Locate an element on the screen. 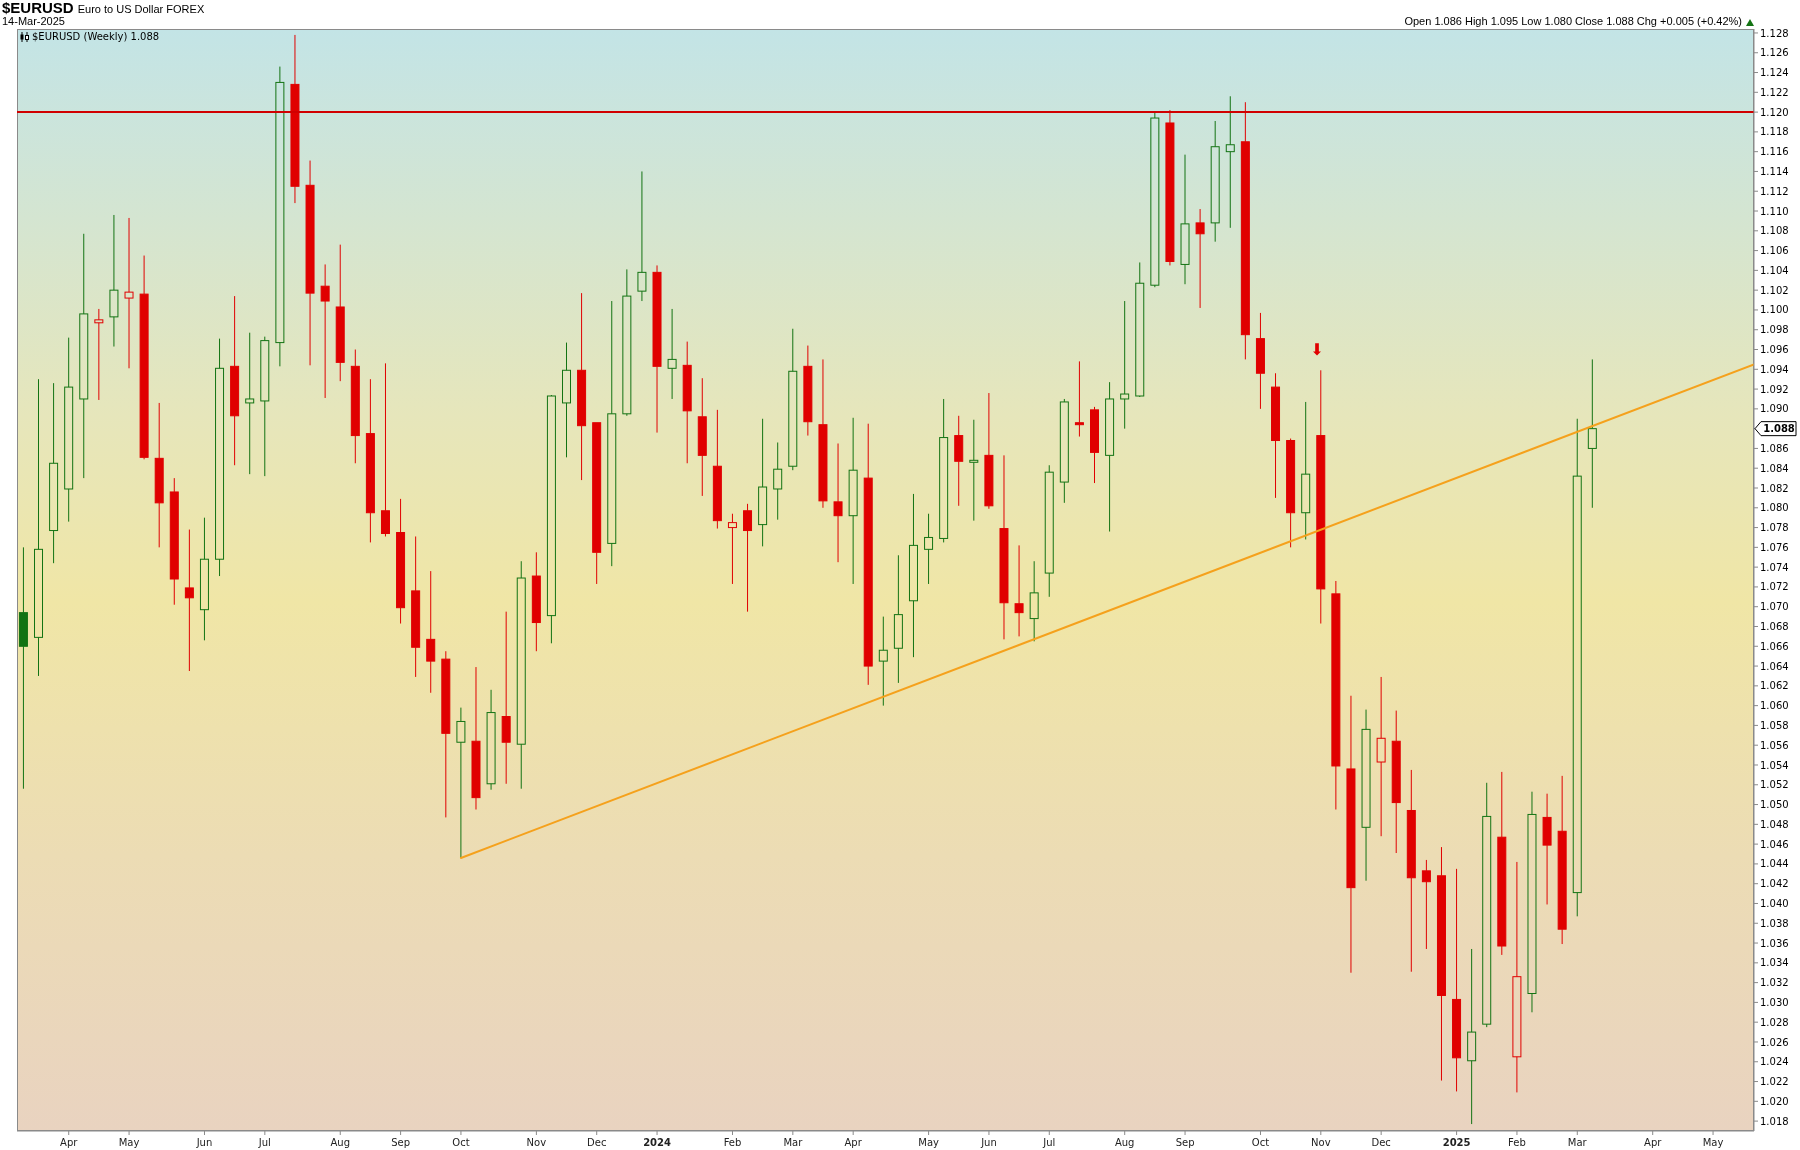  annotation: $EURUSD (Weekly) 1.088 is located at coordinates (96, 36).